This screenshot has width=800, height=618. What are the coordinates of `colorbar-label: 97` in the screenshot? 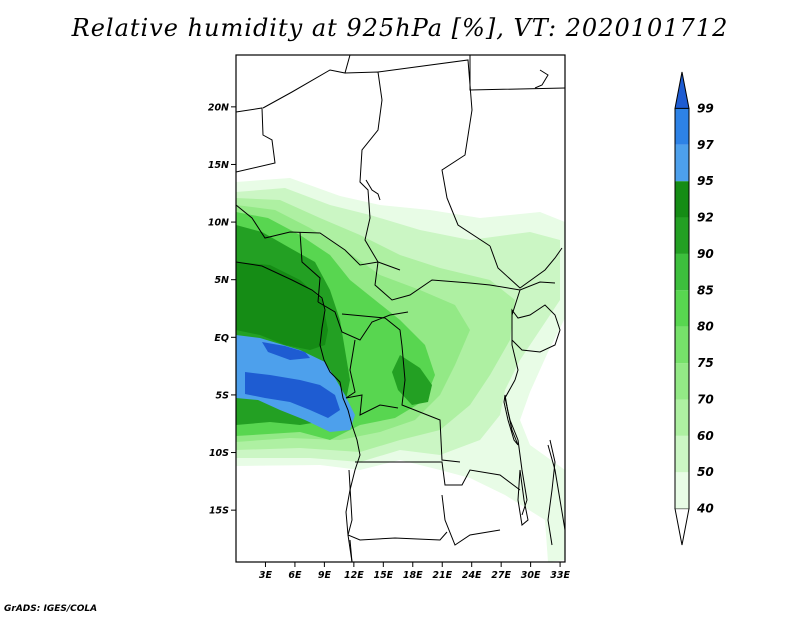 It's located at (705, 145).